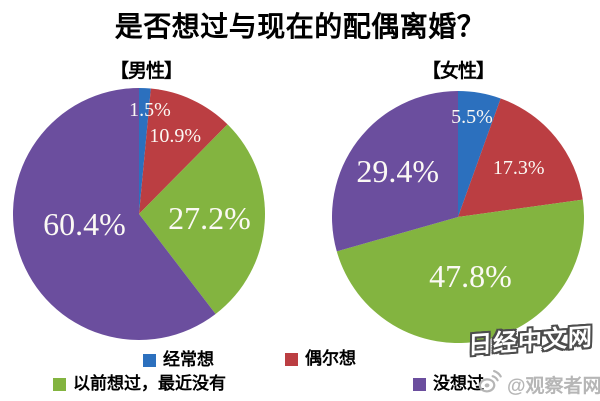 Image resolution: width=600 pixels, height=401 pixels. I want to click on legend-item-before-not-recently: 以前想过，最近没有, so click(139, 384).